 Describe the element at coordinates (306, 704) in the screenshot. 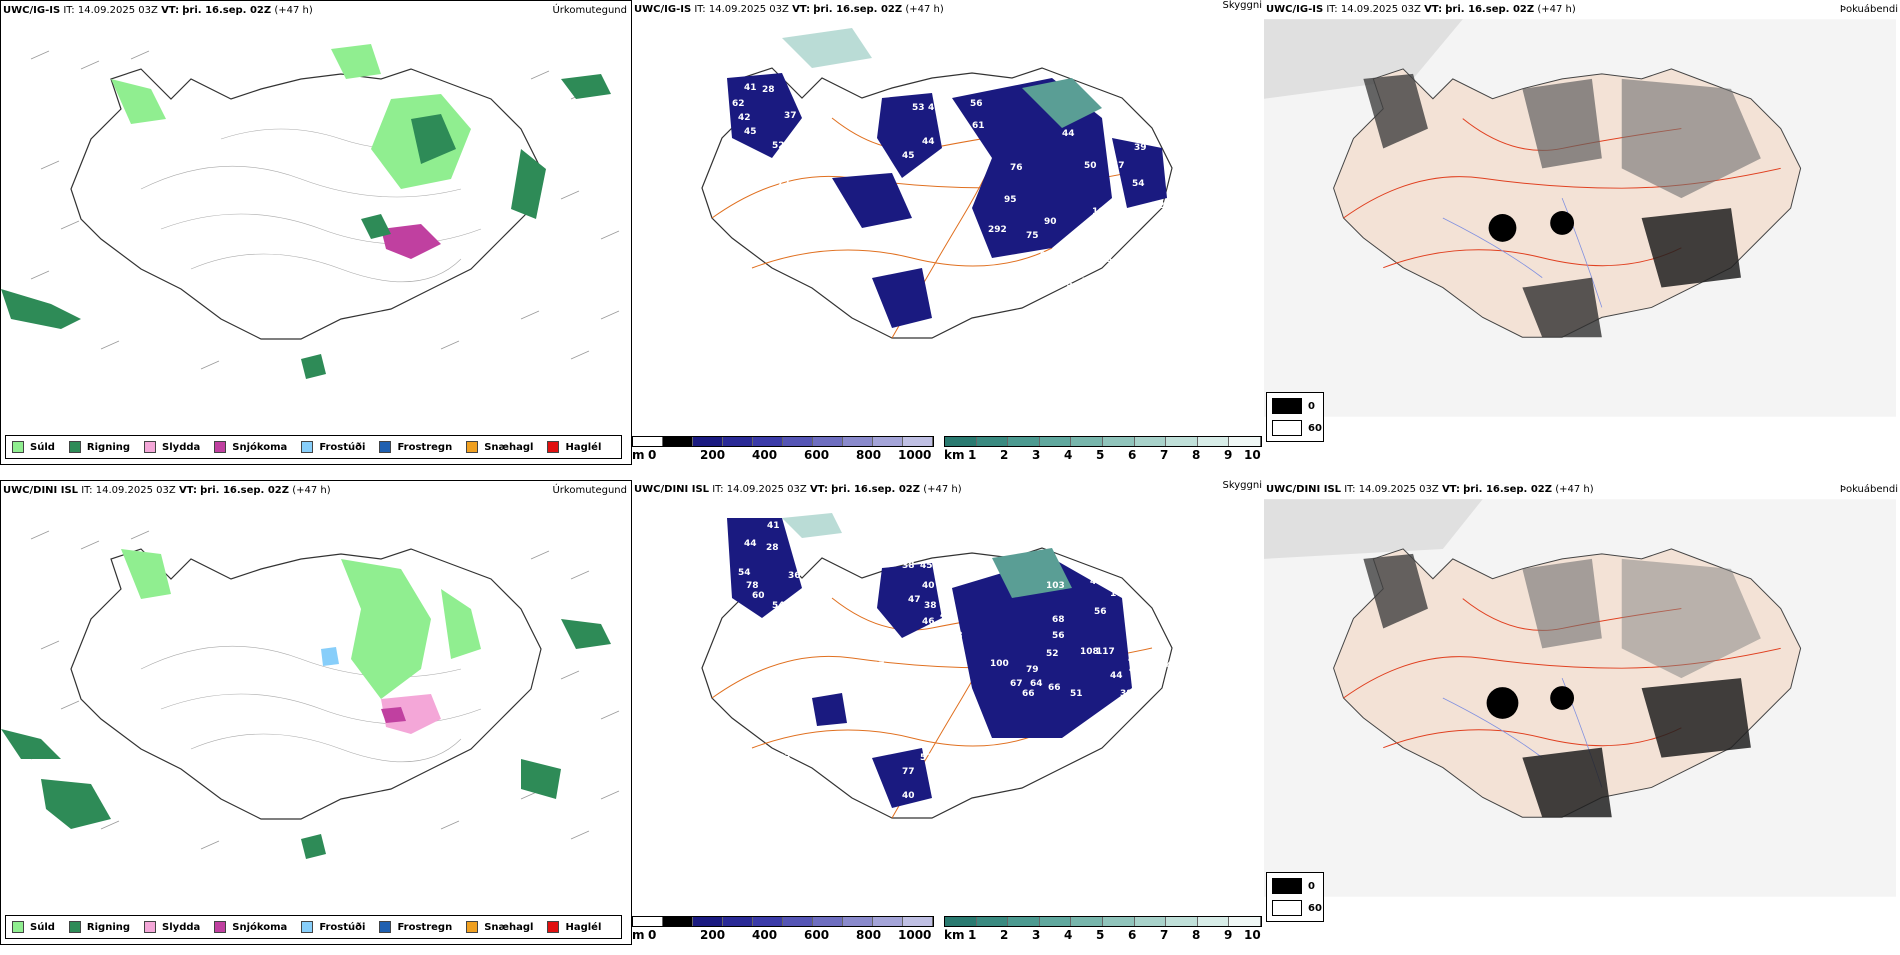

I see `precip-areas` at that location.